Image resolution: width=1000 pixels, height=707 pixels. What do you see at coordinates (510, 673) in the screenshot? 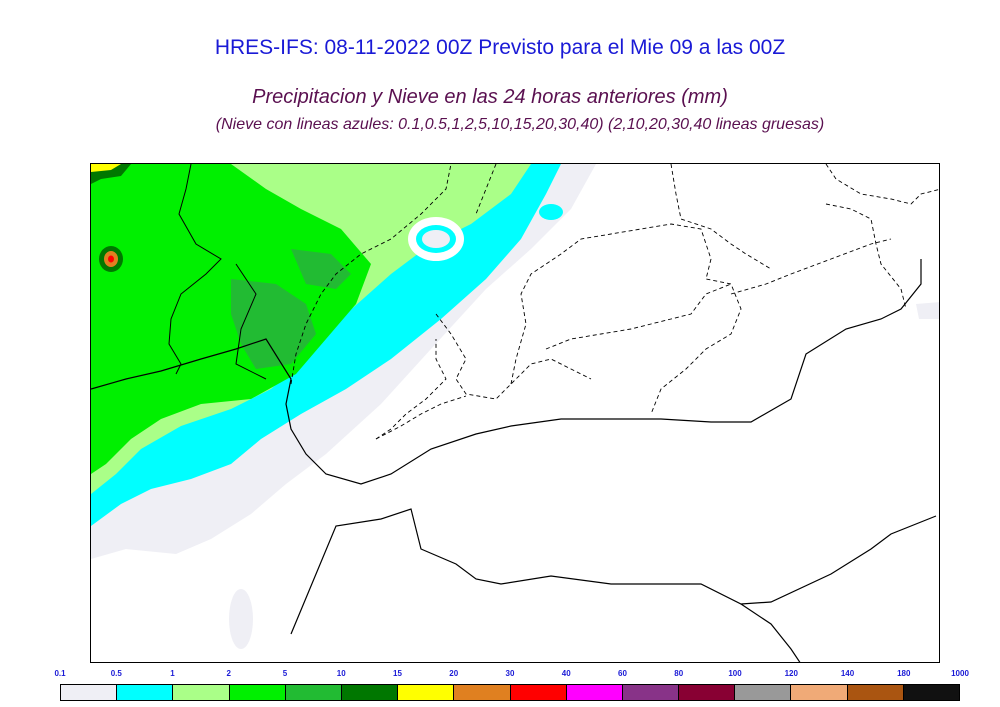
I see `legend-label: 30` at bounding box center [510, 673].